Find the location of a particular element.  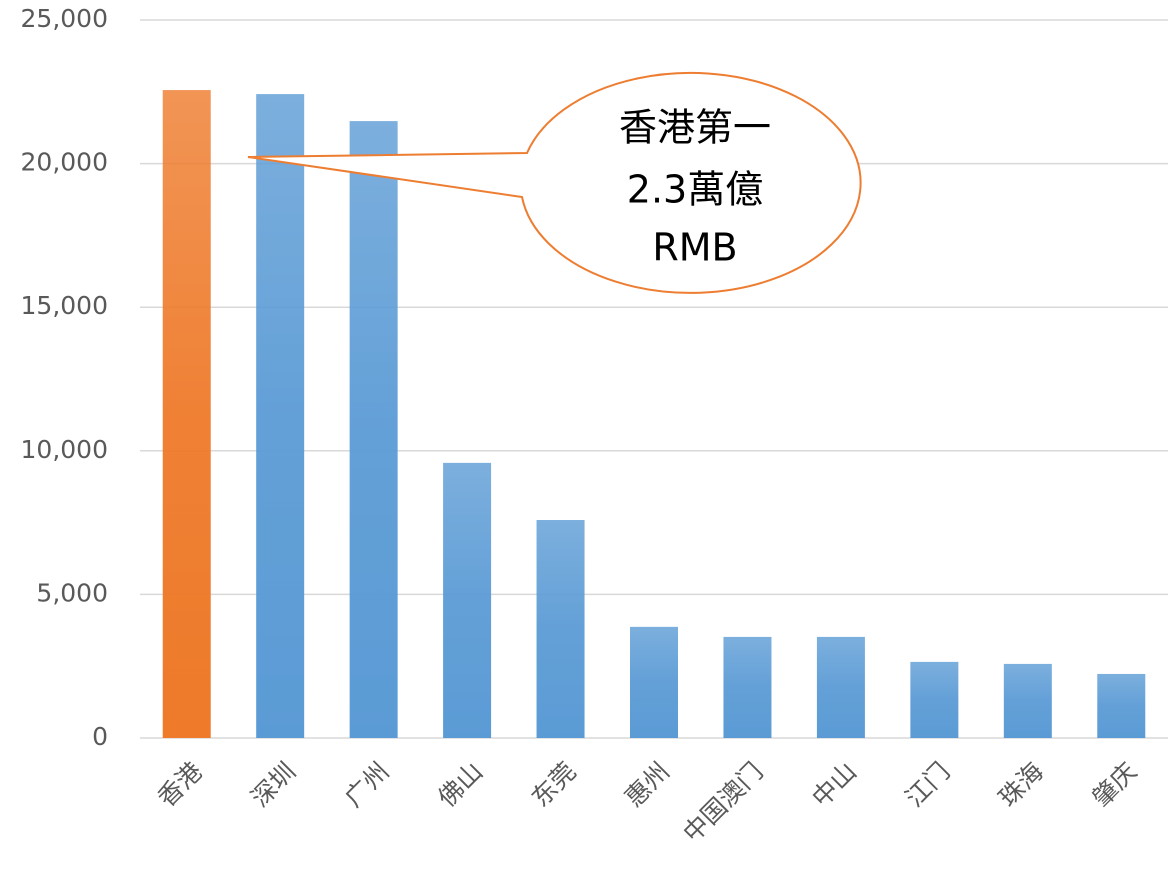

callout: 香港第一 2.3萬億 RMB is located at coordinates (554, 182).